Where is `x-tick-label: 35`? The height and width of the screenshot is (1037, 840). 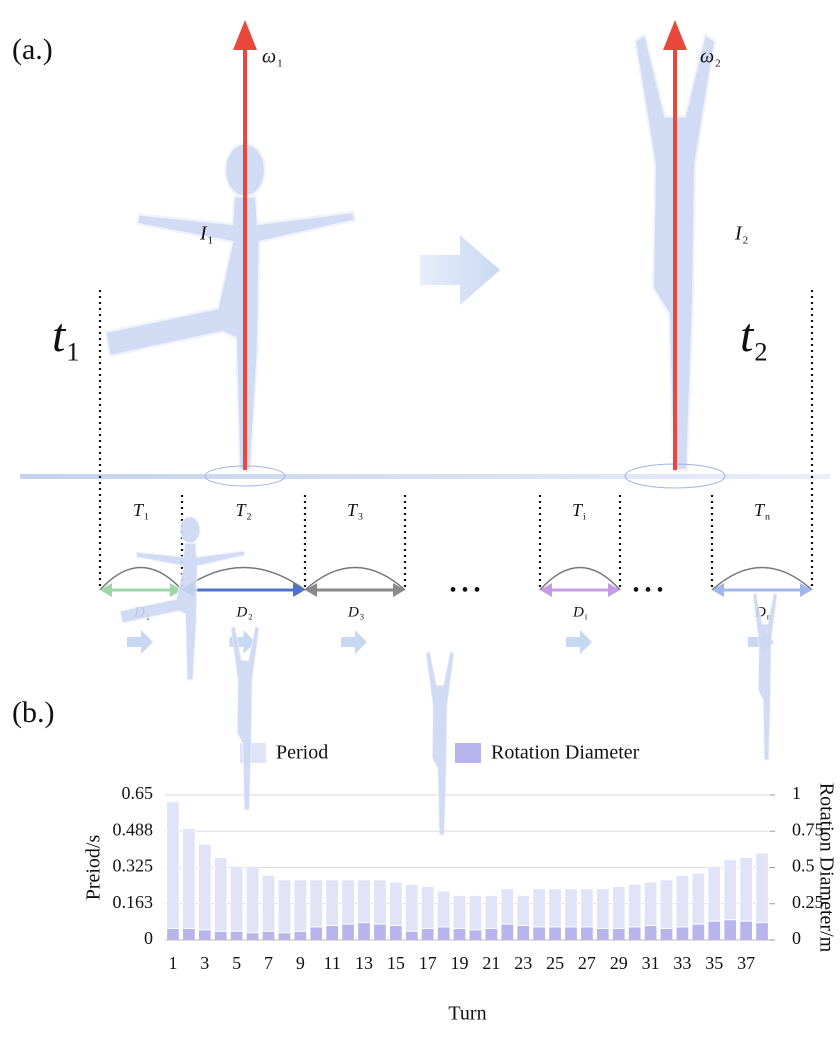
x-tick-label: 35 is located at coordinates (714, 963).